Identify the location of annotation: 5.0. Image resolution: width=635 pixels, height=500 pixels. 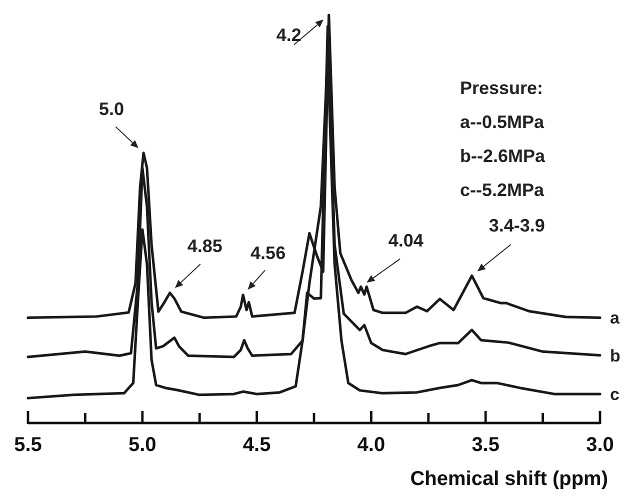
(111, 108).